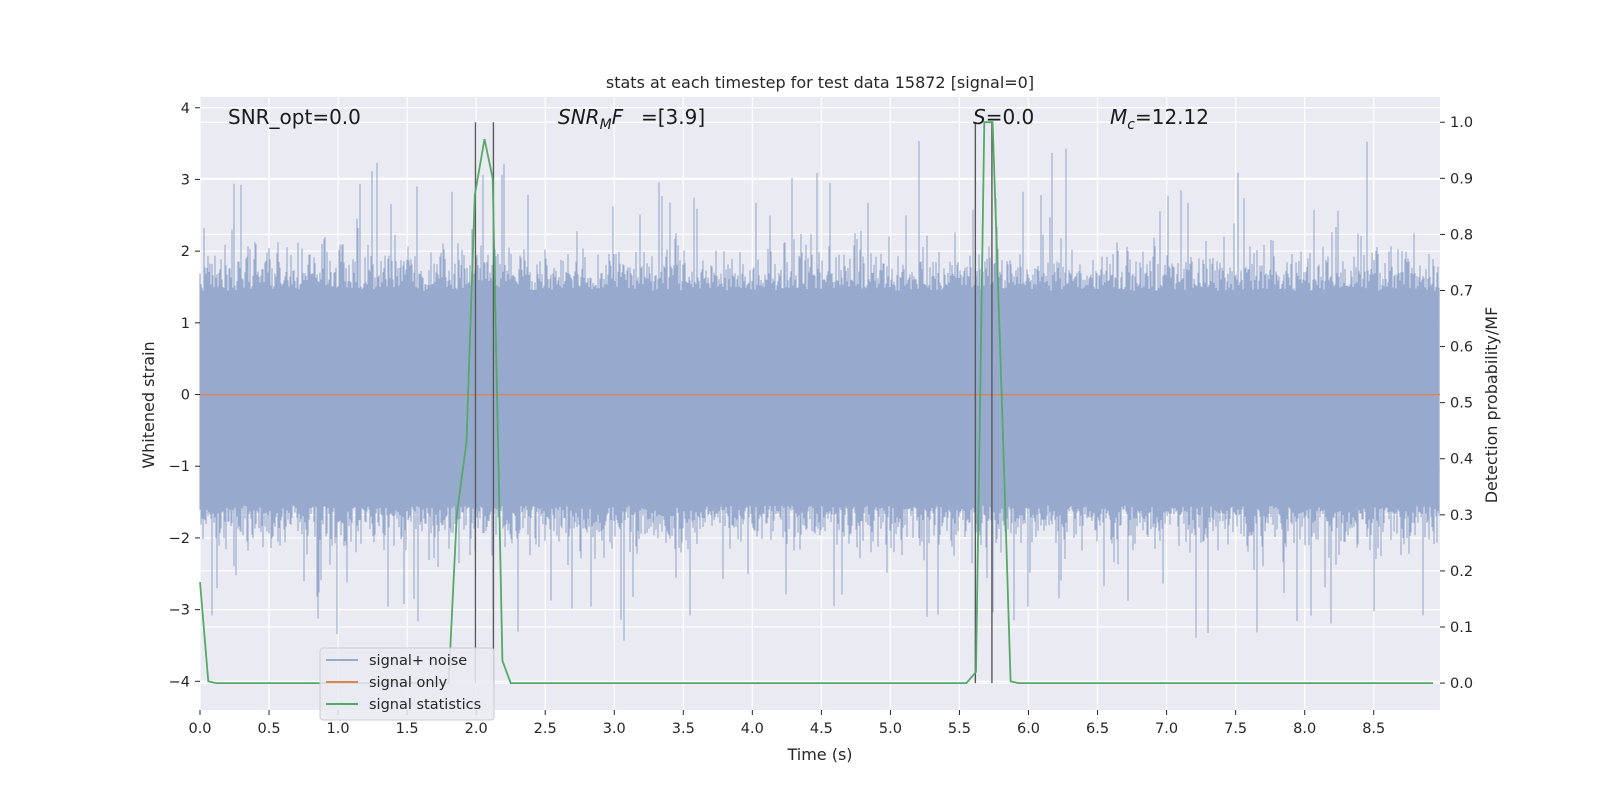 This screenshot has height=804, width=1600. What do you see at coordinates (579, 117) in the screenshot?
I see `snr-mf-main: SNR` at bounding box center [579, 117].